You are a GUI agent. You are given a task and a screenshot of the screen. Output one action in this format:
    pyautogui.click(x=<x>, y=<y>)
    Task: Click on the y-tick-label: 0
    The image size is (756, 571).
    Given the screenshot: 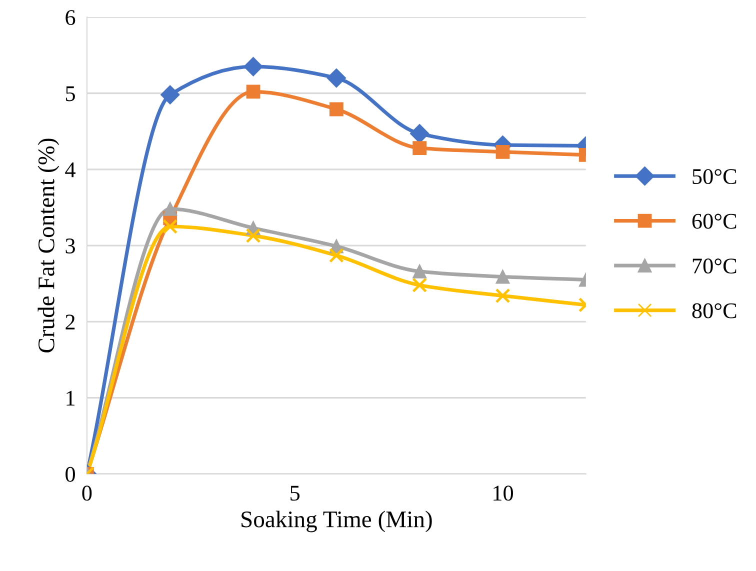 What is the action you would take?
    pyautogui.click(x=70, y=474)
    